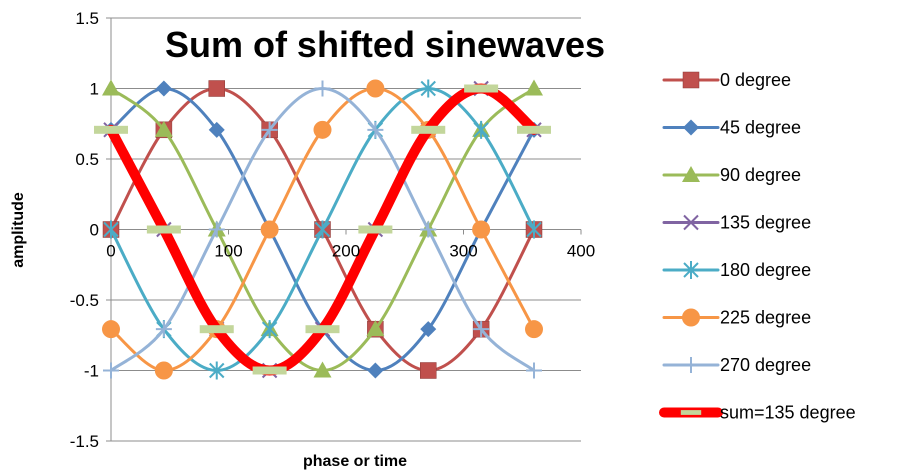 This screenshot has height=475, width=906. What do you see at coordinates (18, 230) in the screenshot?
I see `y-axis-title: amplitude` at bounding box center [18, 230].